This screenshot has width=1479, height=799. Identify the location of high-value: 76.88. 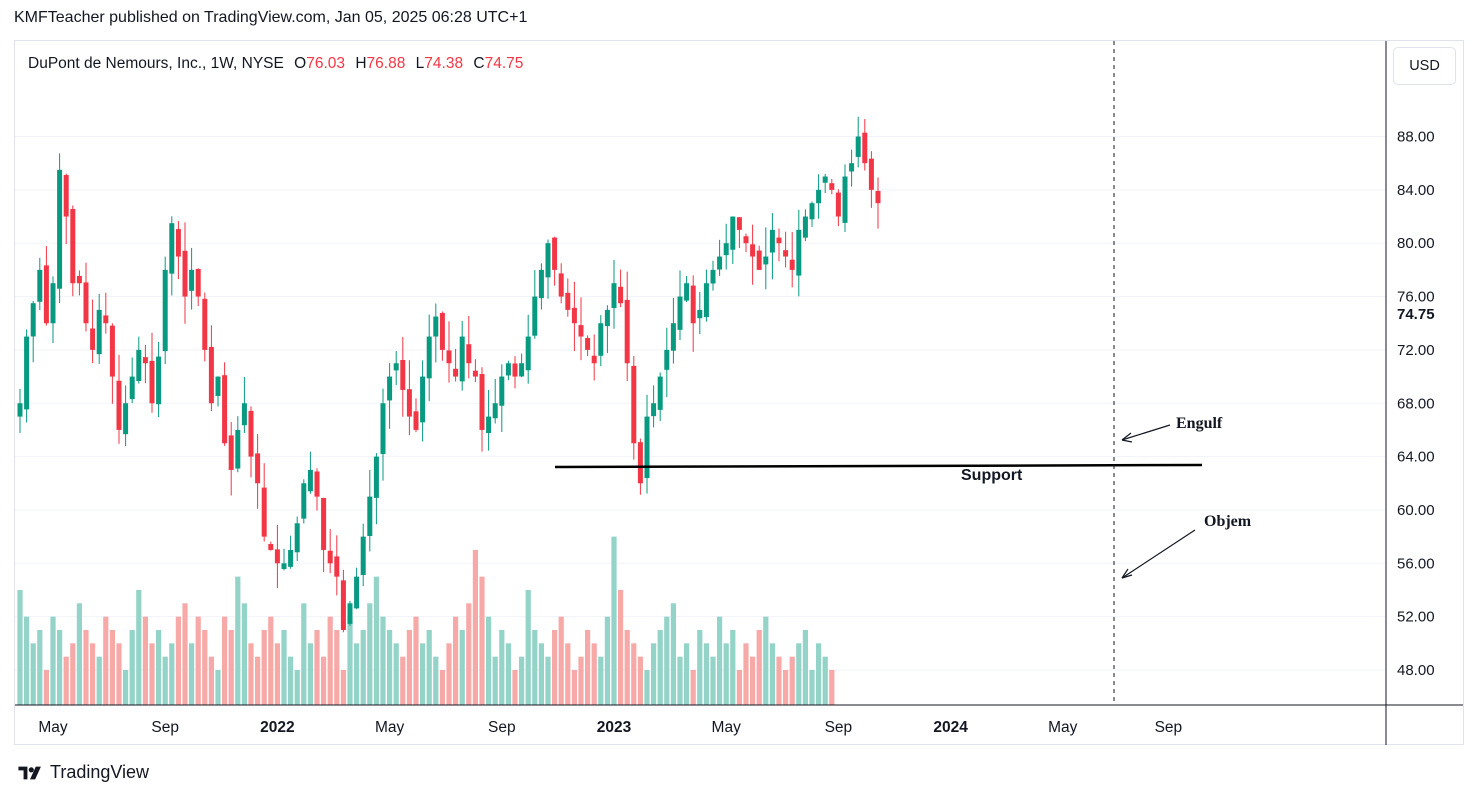
(386, 63).